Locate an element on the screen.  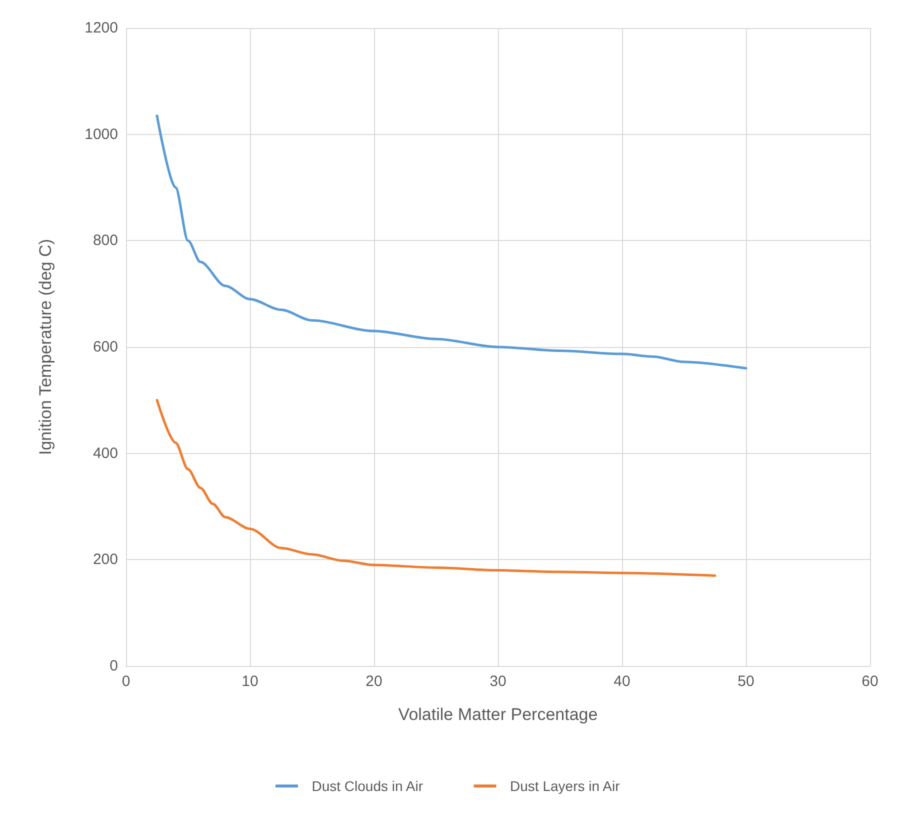
y-tick-label: 0 is located at coordinates (114, 666).